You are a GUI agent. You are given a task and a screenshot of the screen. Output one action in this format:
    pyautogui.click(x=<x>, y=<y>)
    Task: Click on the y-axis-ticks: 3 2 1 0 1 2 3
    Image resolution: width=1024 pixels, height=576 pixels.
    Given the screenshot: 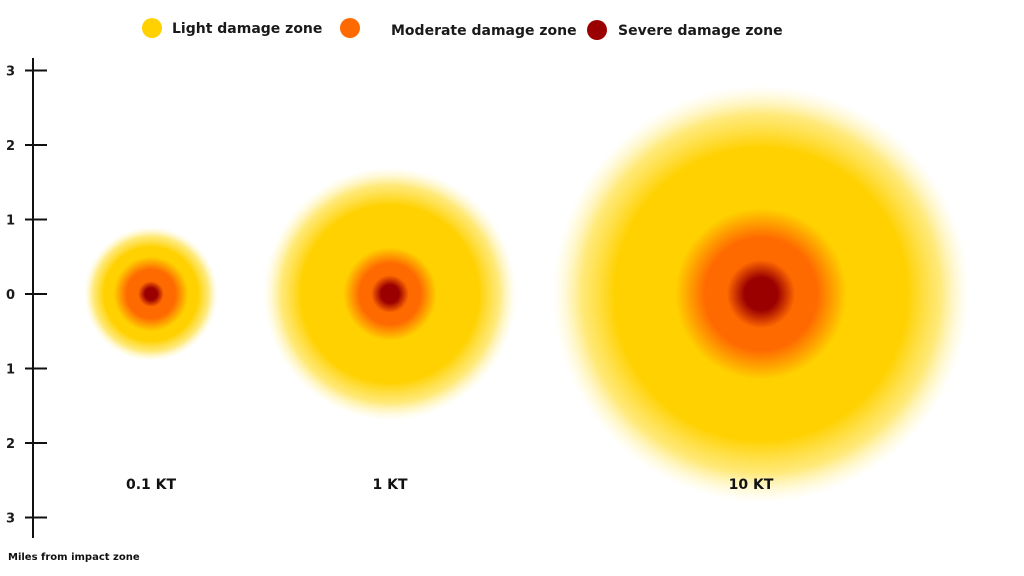 What is the action you would take?
    pyautogui.click(x=26, y=296)
    